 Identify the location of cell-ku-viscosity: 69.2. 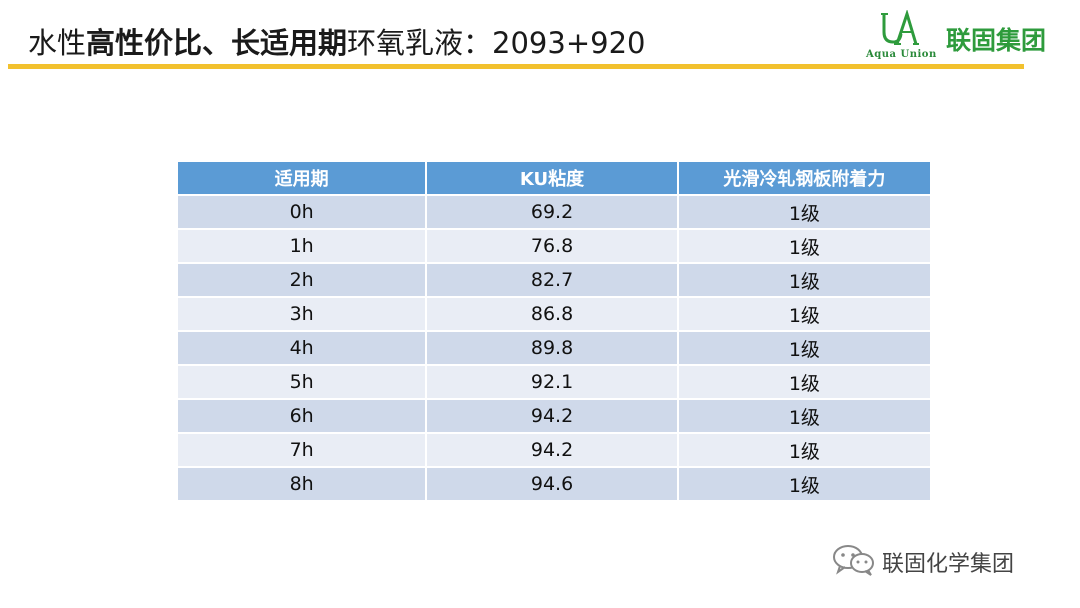
(552, 212).